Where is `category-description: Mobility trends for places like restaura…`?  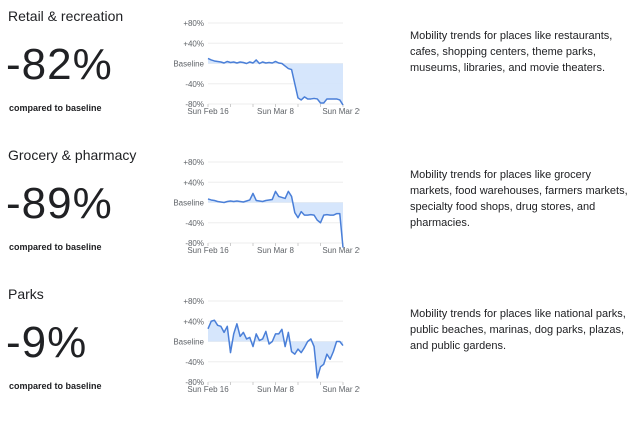
category-description: Mobility trends for places like restaura… is located at coordinates (511, 52).